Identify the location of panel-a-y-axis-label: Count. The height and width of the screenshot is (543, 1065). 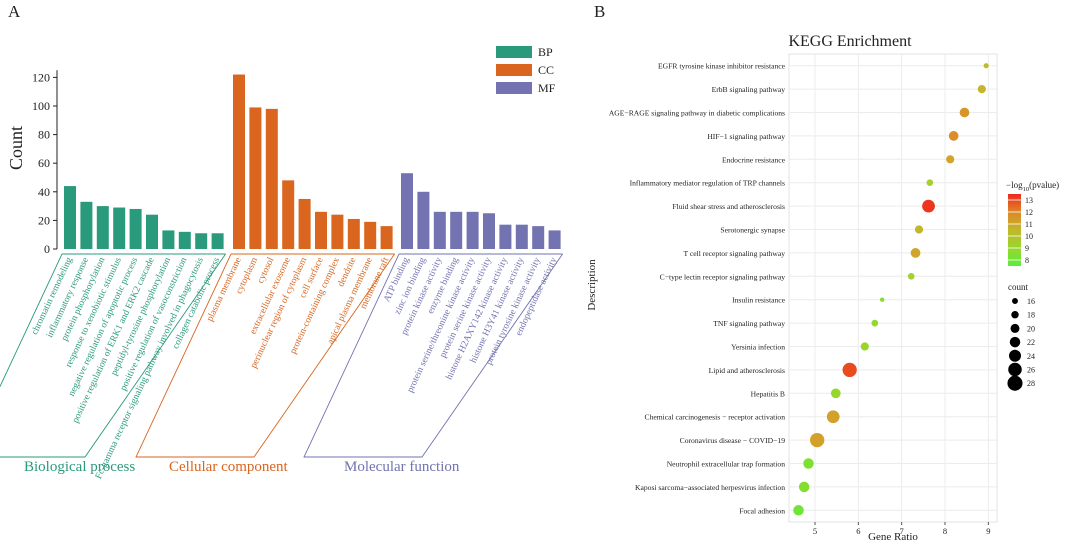
(16, 148).